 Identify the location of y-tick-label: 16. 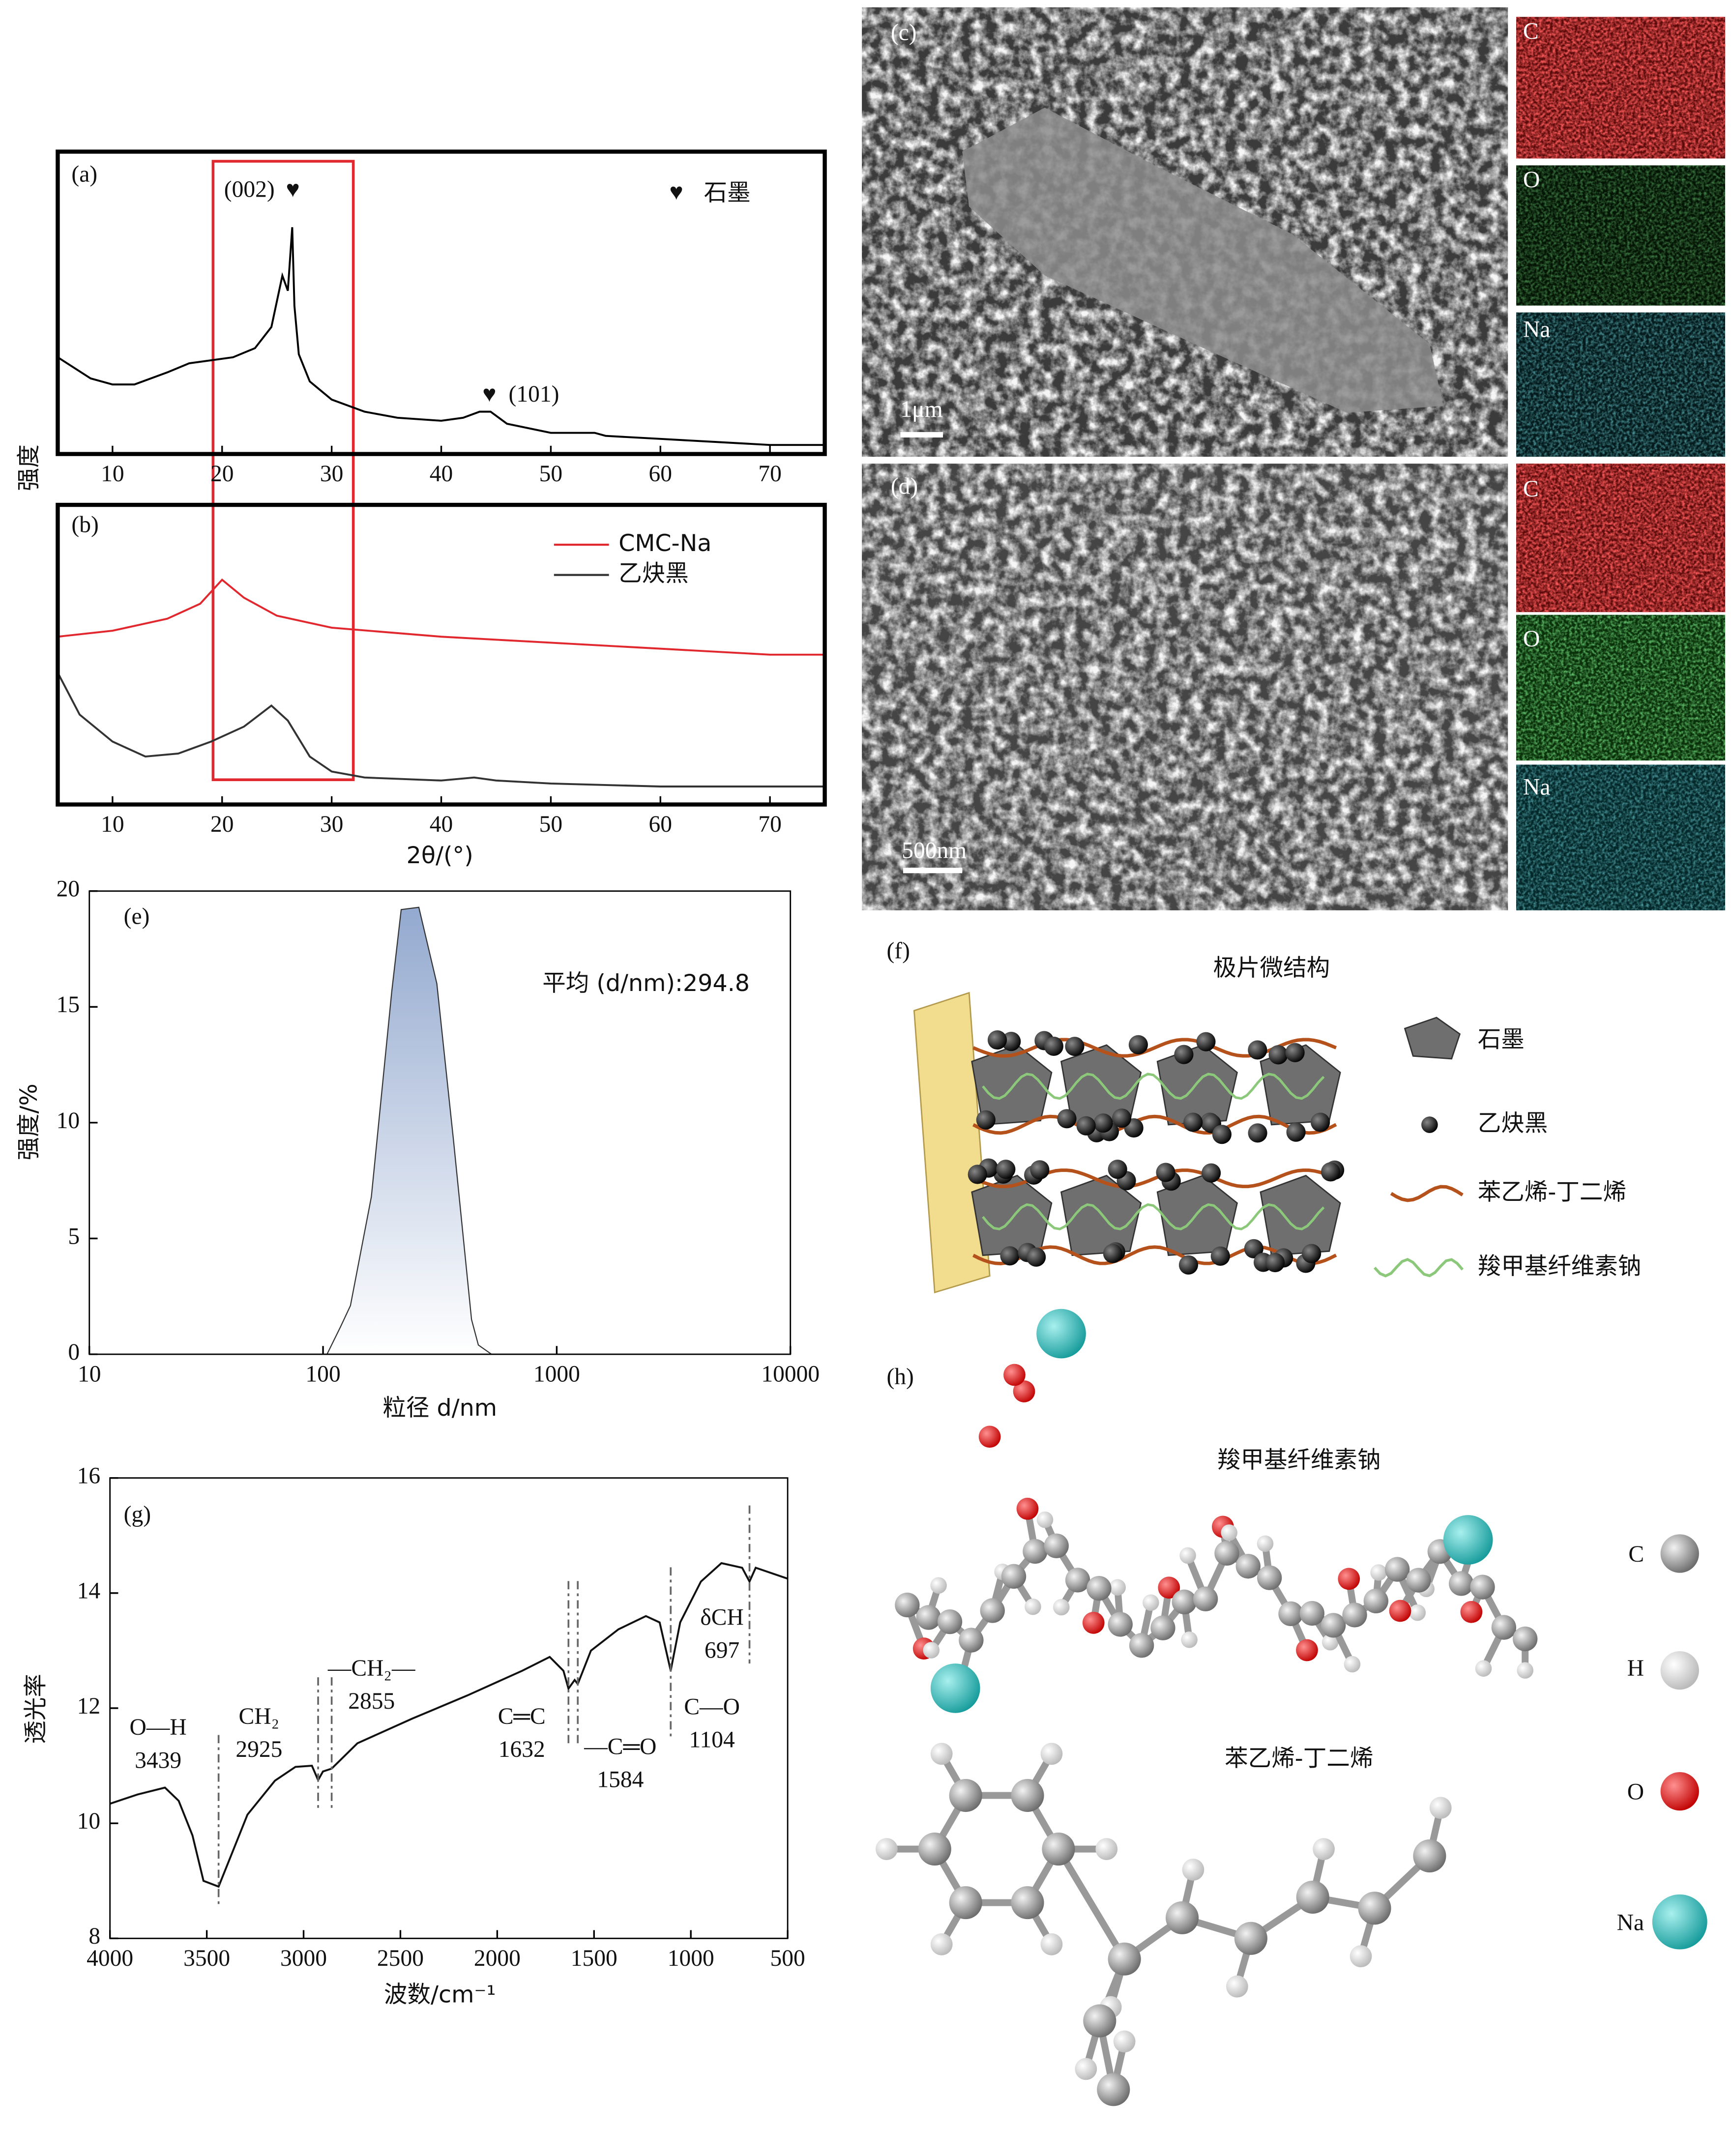
(89, 1476).